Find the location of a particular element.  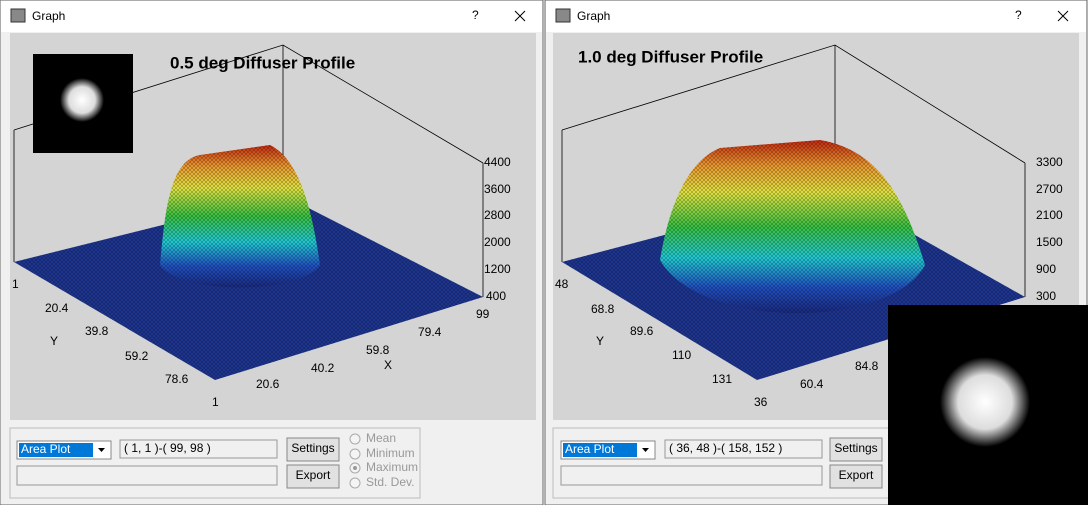

x-tick-label: 60.4 is located at coordinates (812, 384).